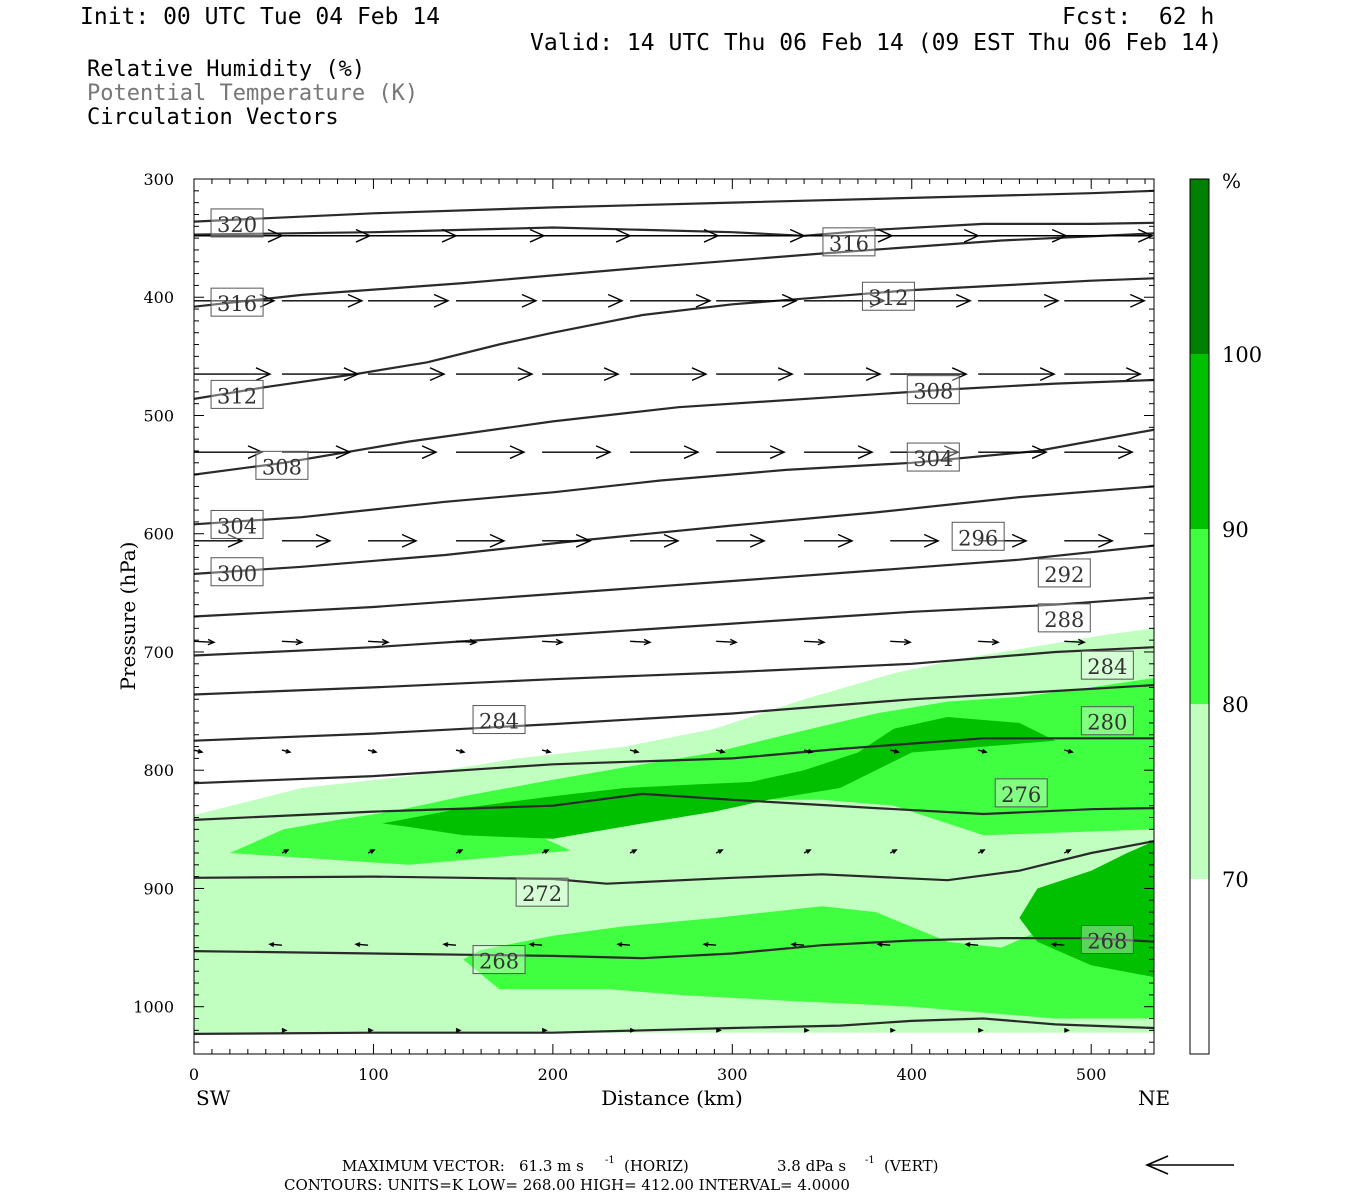 The width and height of the screenshot is (1350, 1200). What do you see at coordinates (1235, 880) in the screenshot?
I see `colorbar-label: 70` at bounding box center [1235, 880].